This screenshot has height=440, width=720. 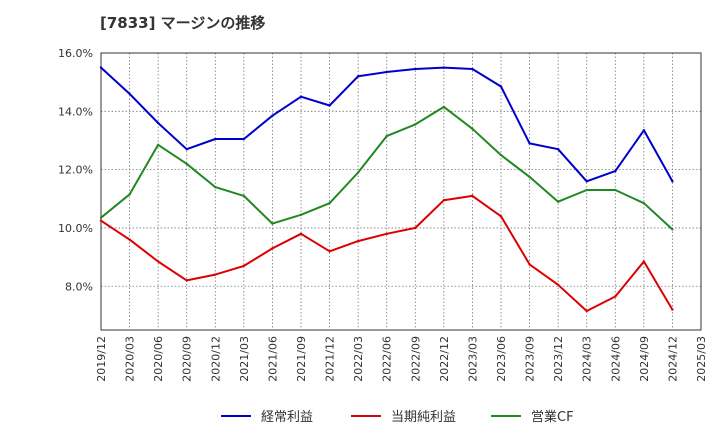 What do you see at coordinates (215, 359) in the screenshot?
I see `x-tick-label: 2020/12` at bounding box center [215, 359].